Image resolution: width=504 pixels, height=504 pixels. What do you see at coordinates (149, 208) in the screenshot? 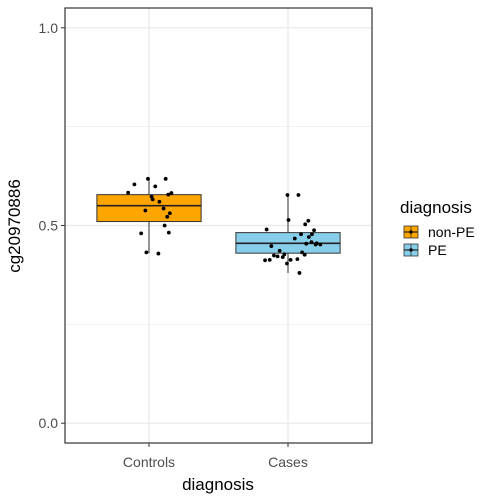
I see `box-non-pe` at bounding box center [149, 208].